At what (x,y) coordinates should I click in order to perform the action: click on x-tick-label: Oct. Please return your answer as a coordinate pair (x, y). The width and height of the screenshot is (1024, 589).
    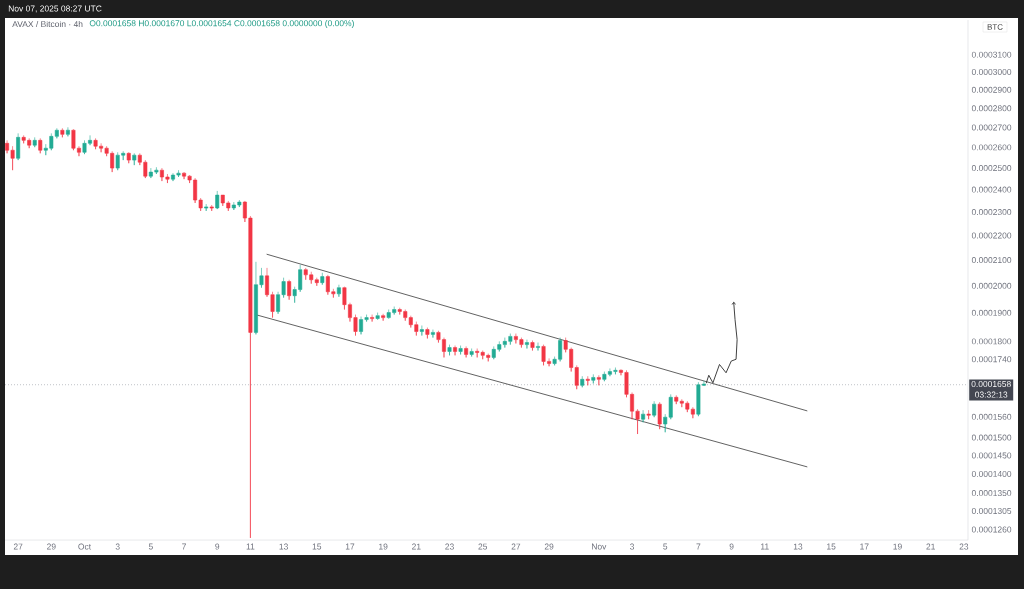
    Looking at the image, I should click on (85, 546).